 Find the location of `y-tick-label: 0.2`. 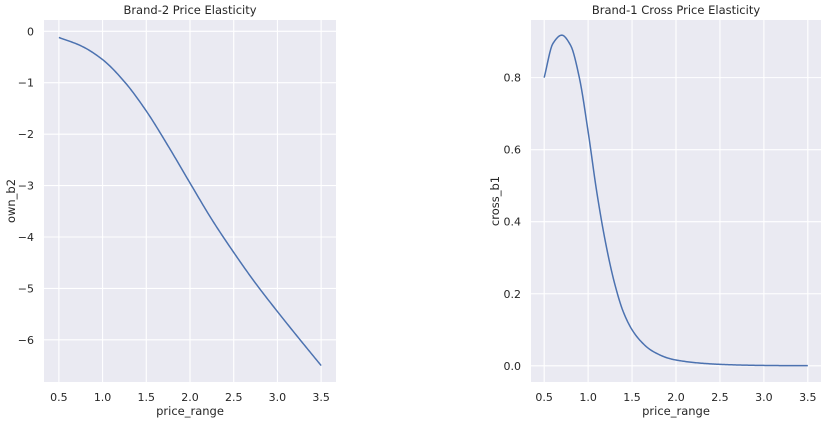

y-tick-label: 0.2 is located at coordinates (513, 294).